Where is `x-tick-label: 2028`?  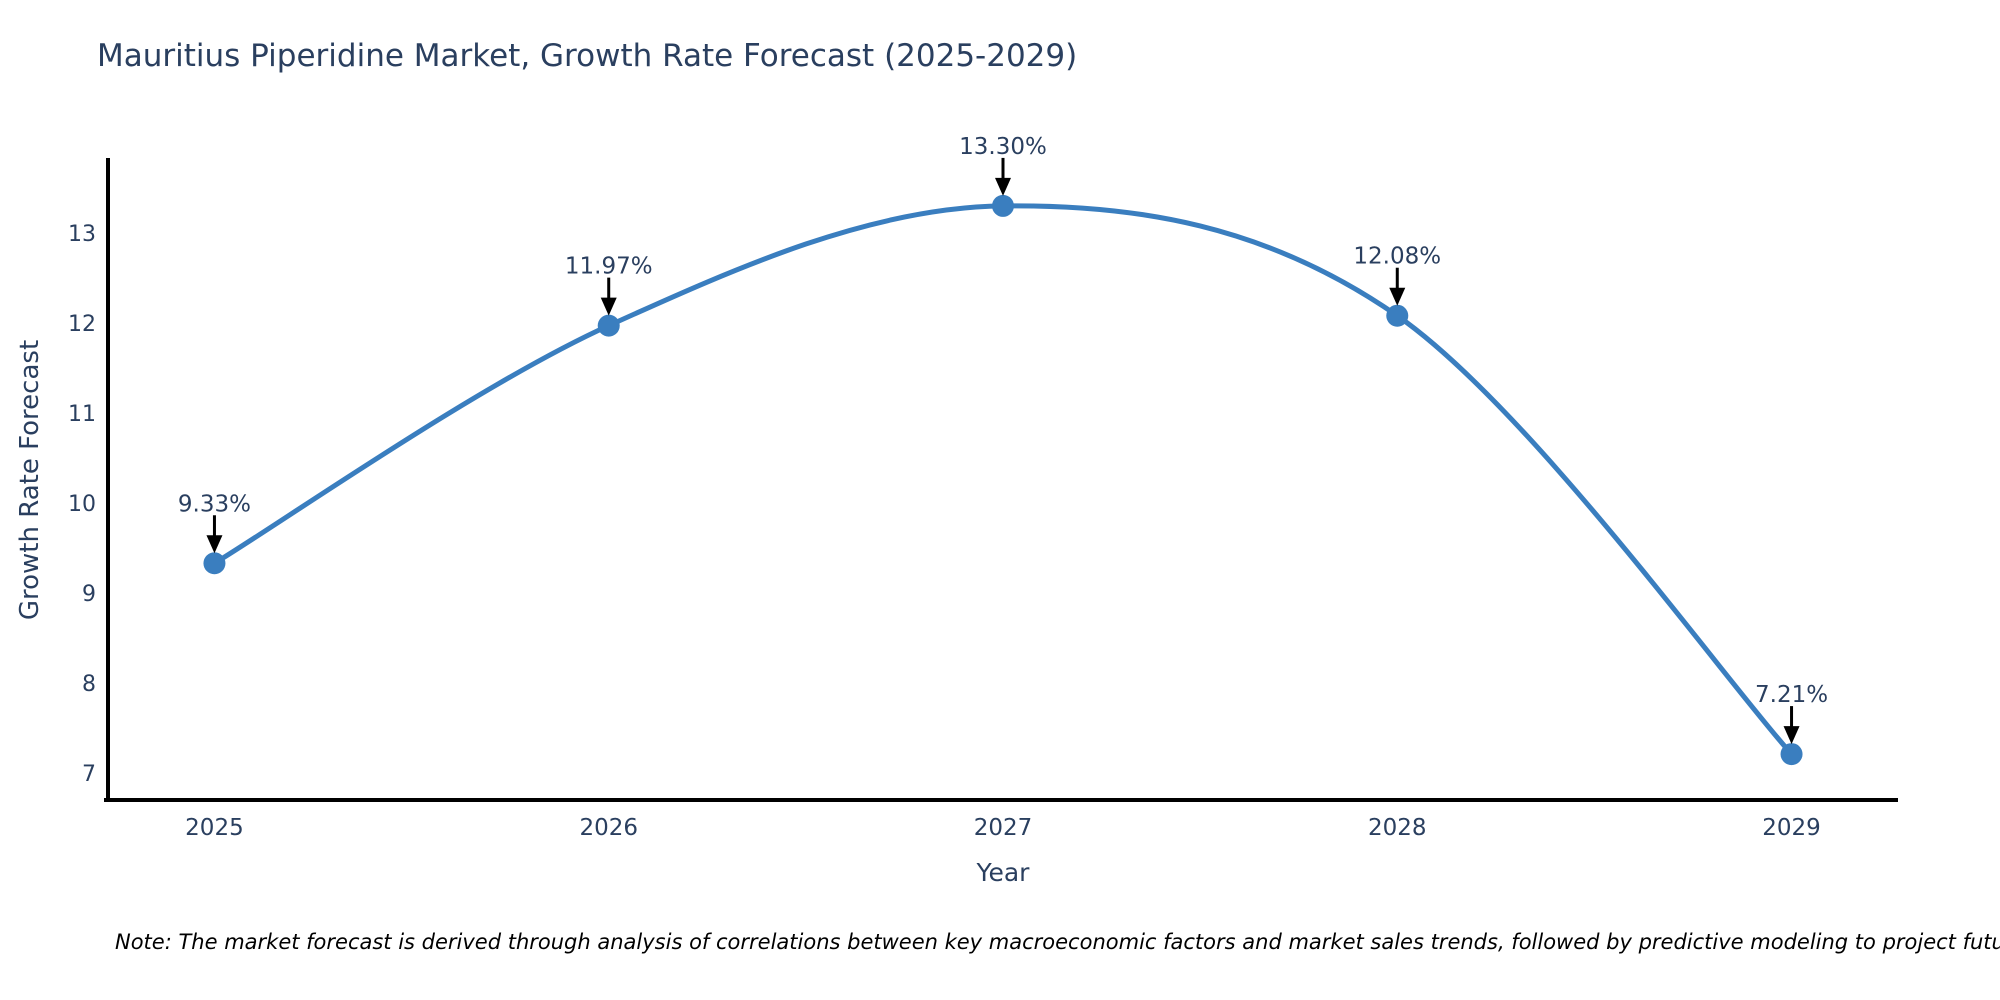 x-tick-label: 2028 is located at coordinates (1397, 828).